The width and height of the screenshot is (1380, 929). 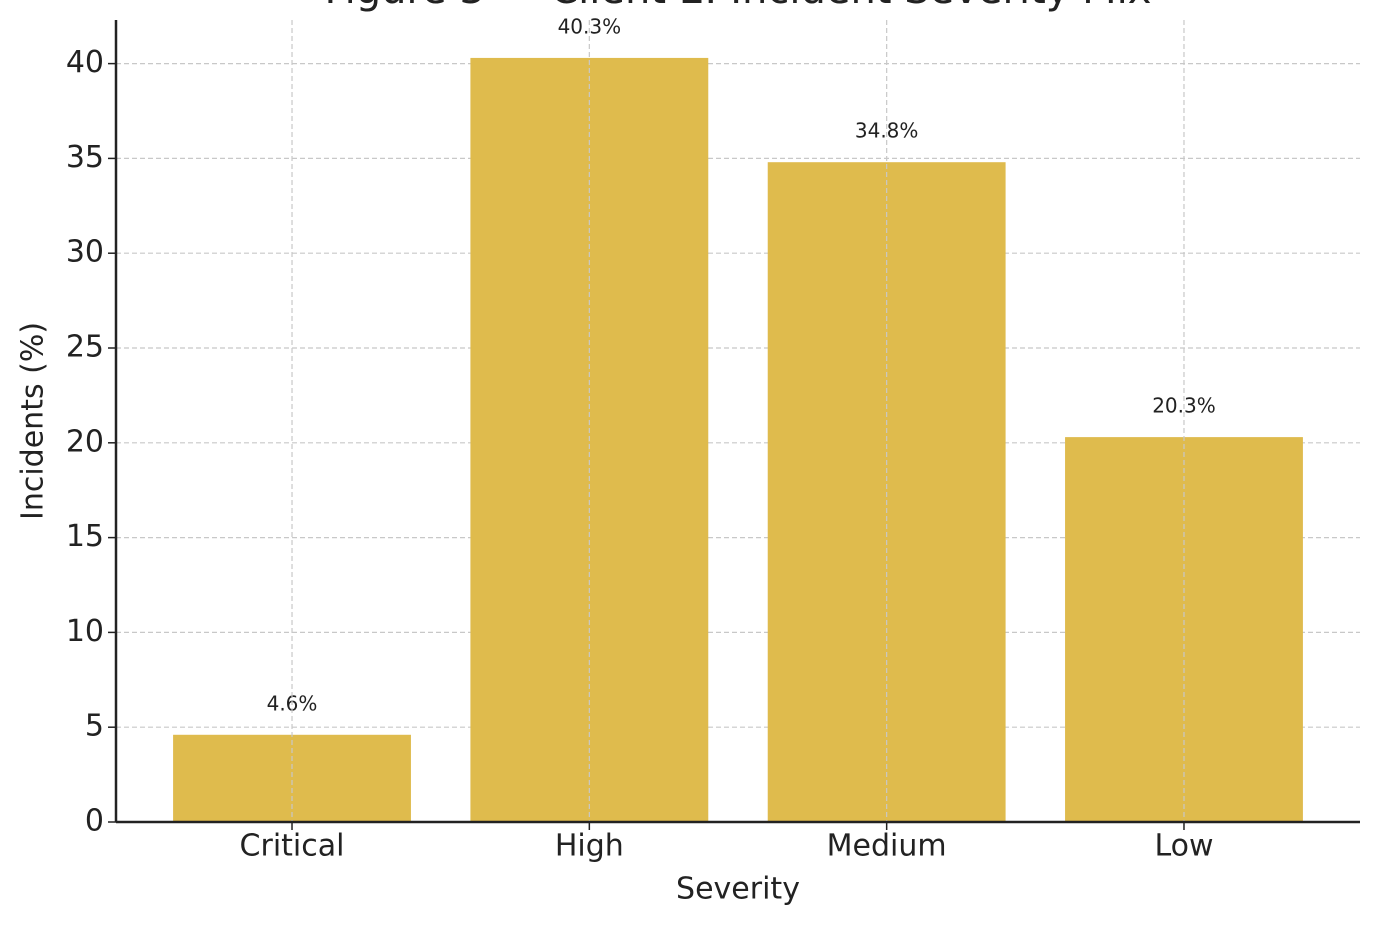 I want to click on x-axis-label: Severity, so click(x=738, y=889).